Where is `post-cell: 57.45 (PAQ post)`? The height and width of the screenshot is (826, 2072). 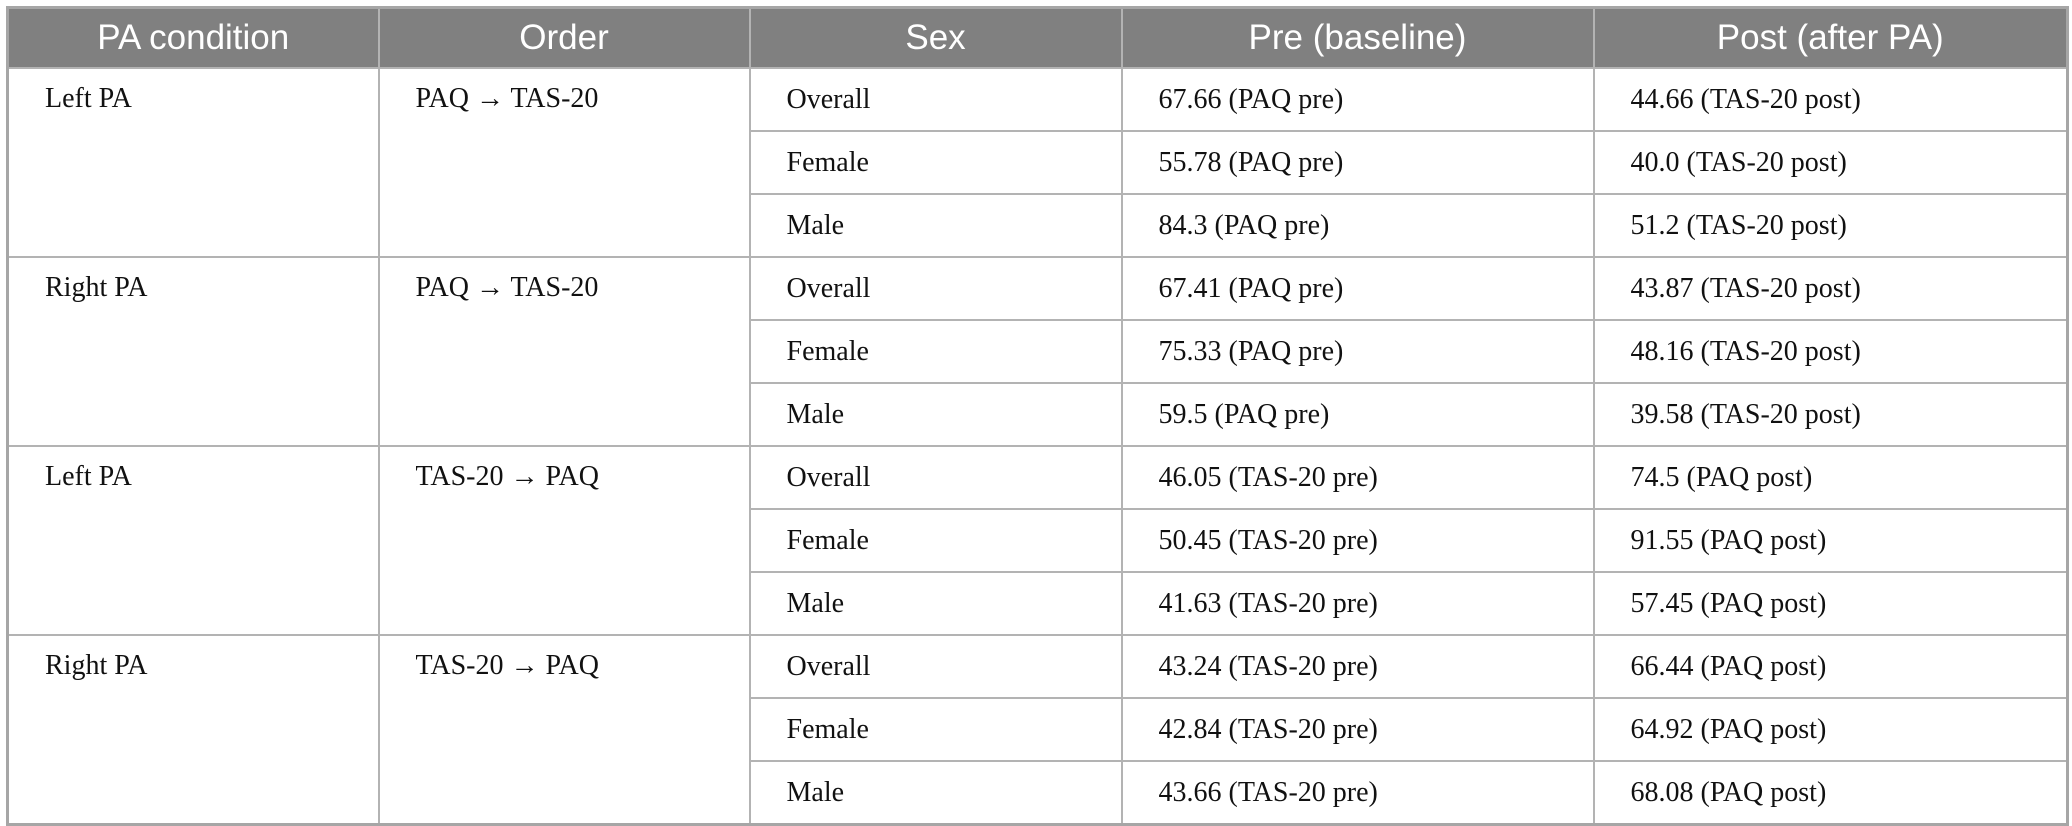 post-cell: 57.45 (PAQ post) is located at coordinates (1830, 603).